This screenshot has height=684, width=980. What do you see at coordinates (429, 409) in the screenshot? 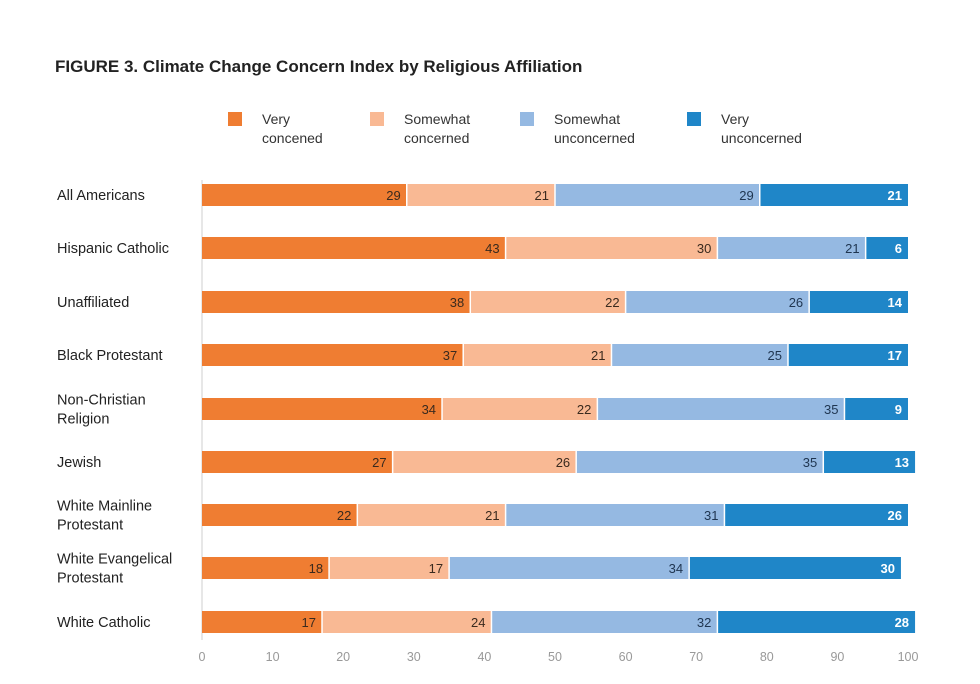
I see `data-label: 34` at bounding box center [429, 409].